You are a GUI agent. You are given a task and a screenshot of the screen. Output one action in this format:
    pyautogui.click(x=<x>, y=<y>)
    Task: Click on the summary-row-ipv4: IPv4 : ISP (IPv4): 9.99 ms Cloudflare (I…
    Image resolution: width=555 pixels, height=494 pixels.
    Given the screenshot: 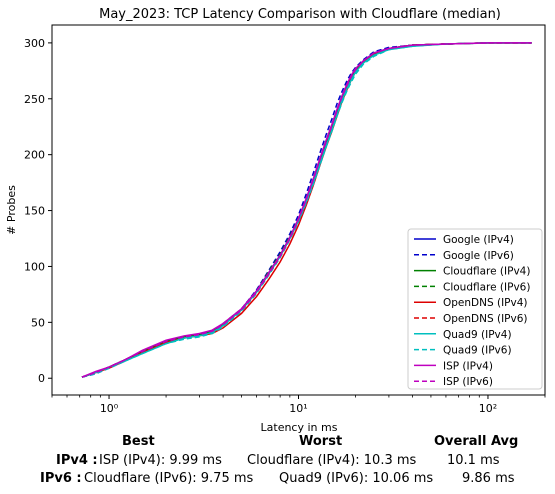 What is the action you would take?
    pyautogui.click(x=277, y=463)
    